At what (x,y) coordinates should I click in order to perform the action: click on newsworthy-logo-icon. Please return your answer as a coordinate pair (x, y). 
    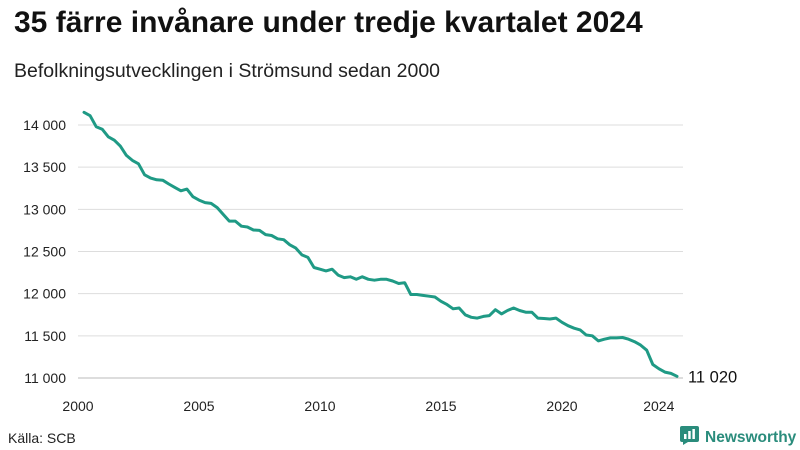
    Looking at the image, I should click on (689, 438).